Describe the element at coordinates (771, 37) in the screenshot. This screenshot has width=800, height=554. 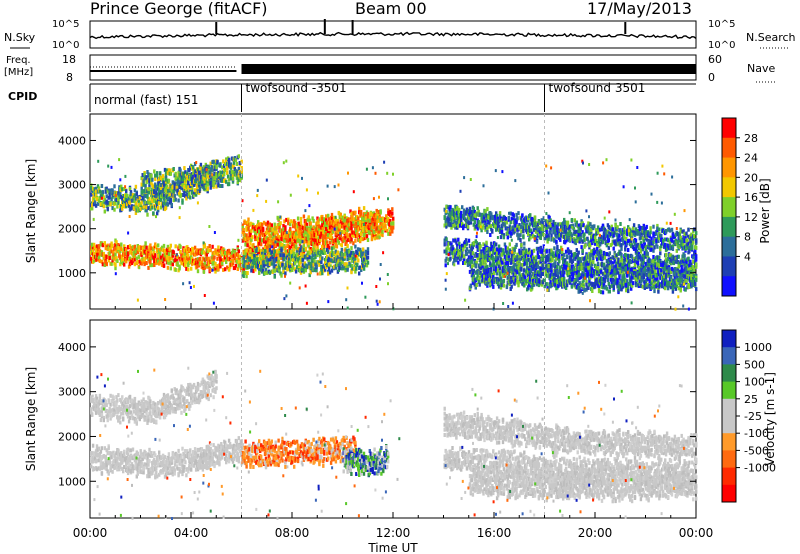
I see `nsearch-label: N.Search` at that location.